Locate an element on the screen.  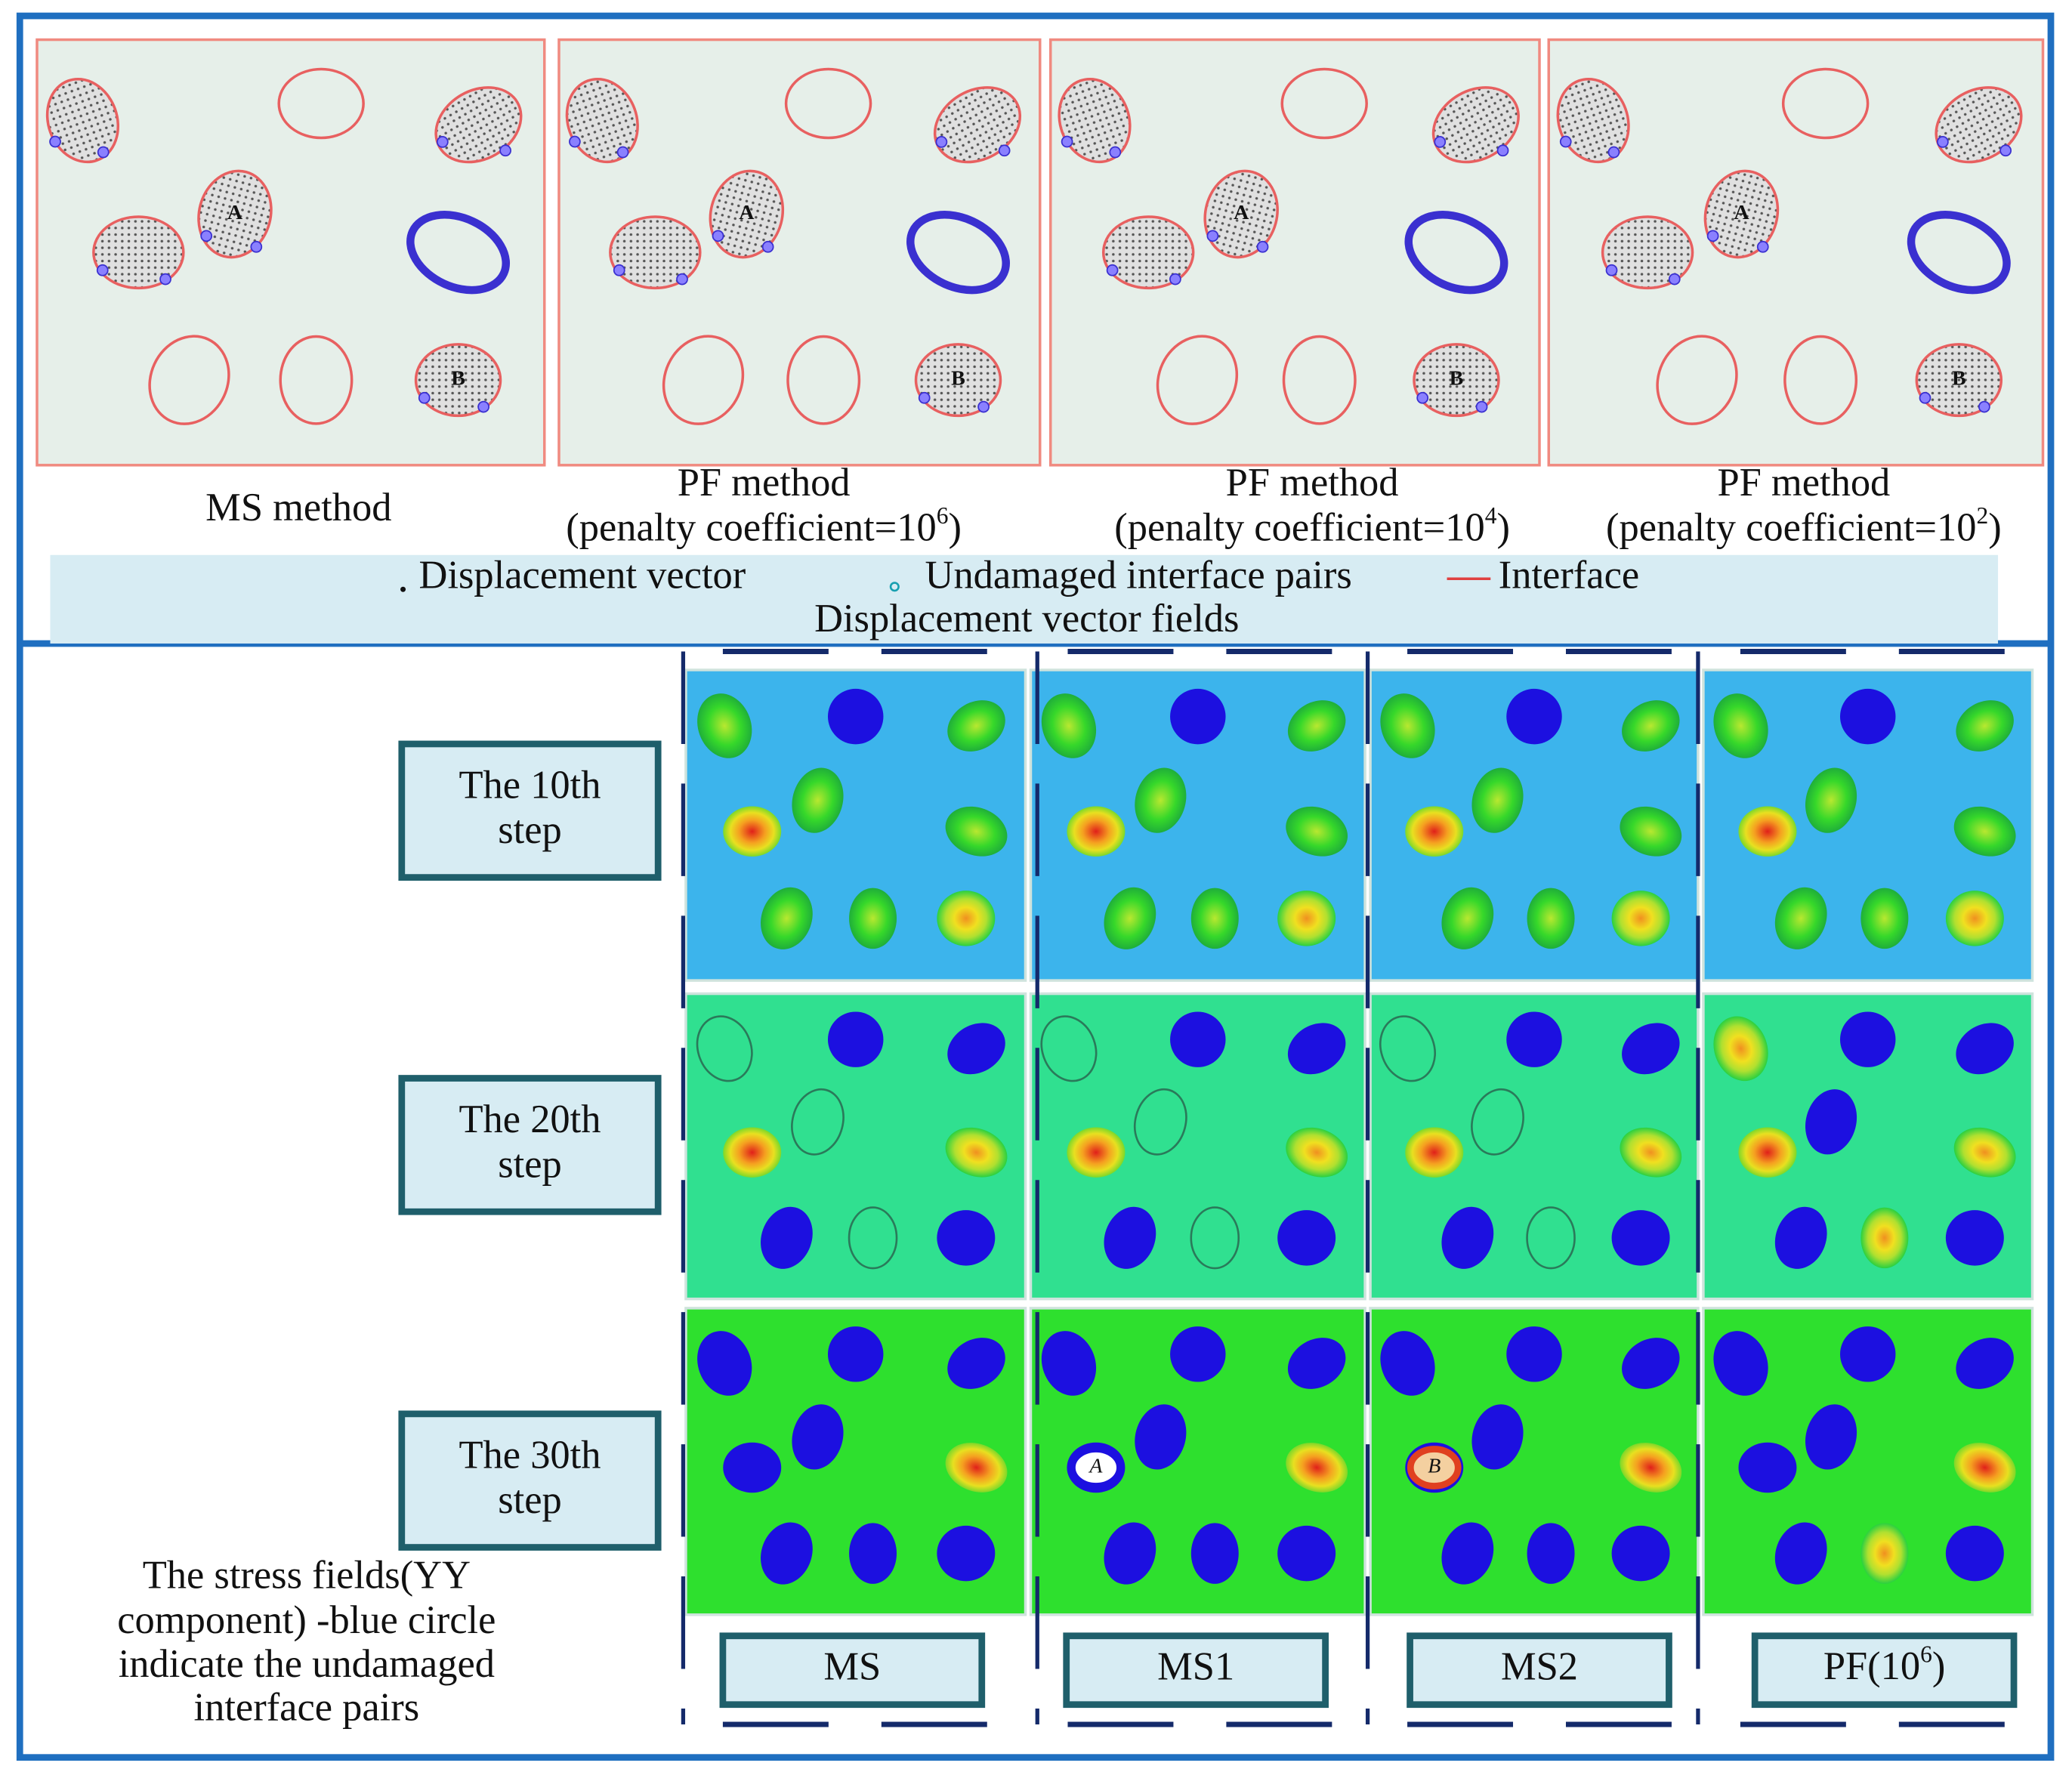
superscript: 6 is located at coordinates (943, 515).